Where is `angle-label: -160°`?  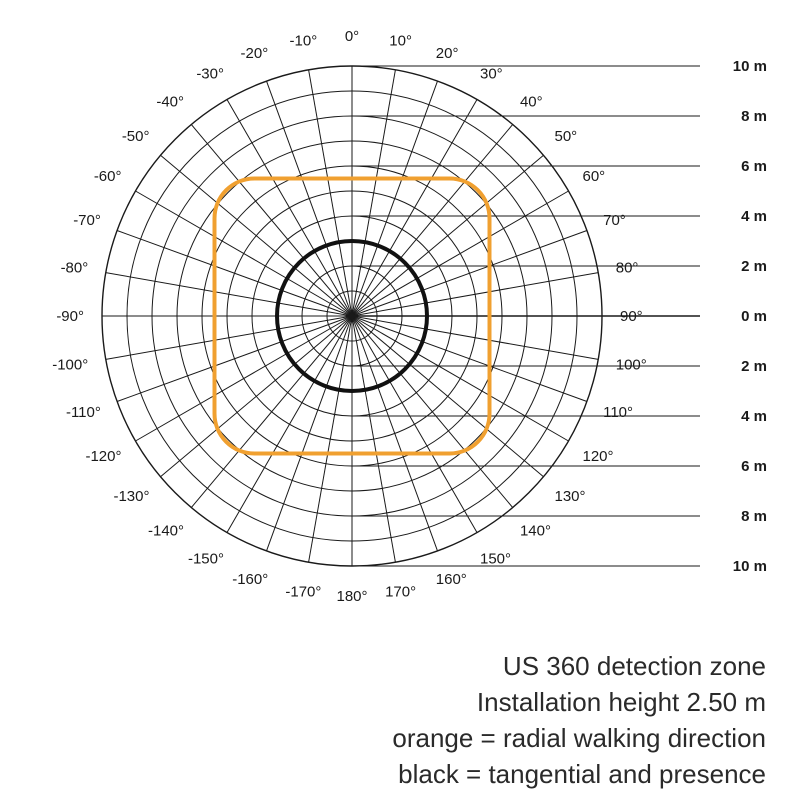 angle-label: -160° is located at coordinates (250, 579).